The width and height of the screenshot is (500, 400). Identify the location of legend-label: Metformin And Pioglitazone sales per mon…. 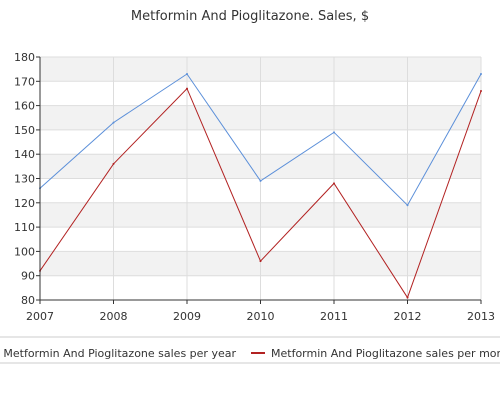
(385, 353).